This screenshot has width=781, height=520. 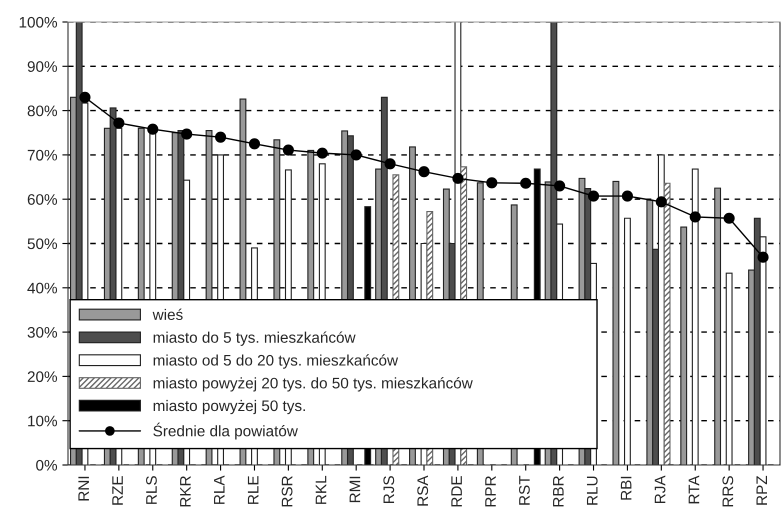 What do you see at coordinates (117, 490) in the screenshot?
I see `x-tick-label: RZE` at bounding box center [117, 490].